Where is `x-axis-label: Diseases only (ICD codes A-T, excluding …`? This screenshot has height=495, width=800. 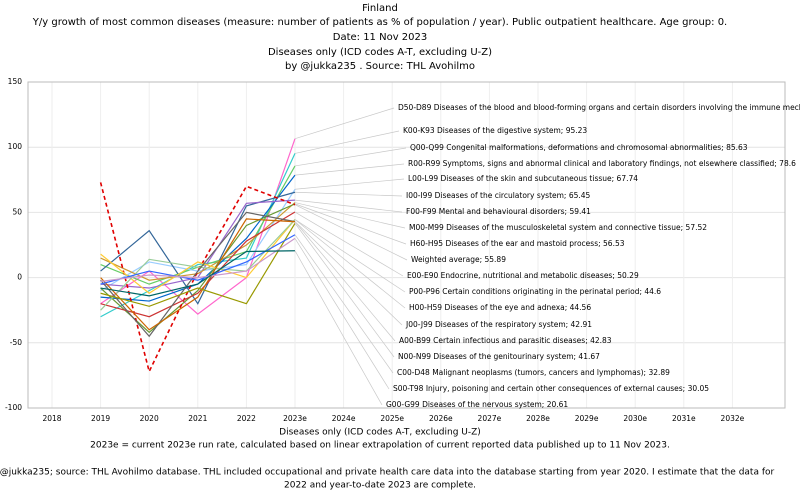 x-axis-label: Diseases only (ICD codes A-T, excluding … is located at coordinates (380, 433).